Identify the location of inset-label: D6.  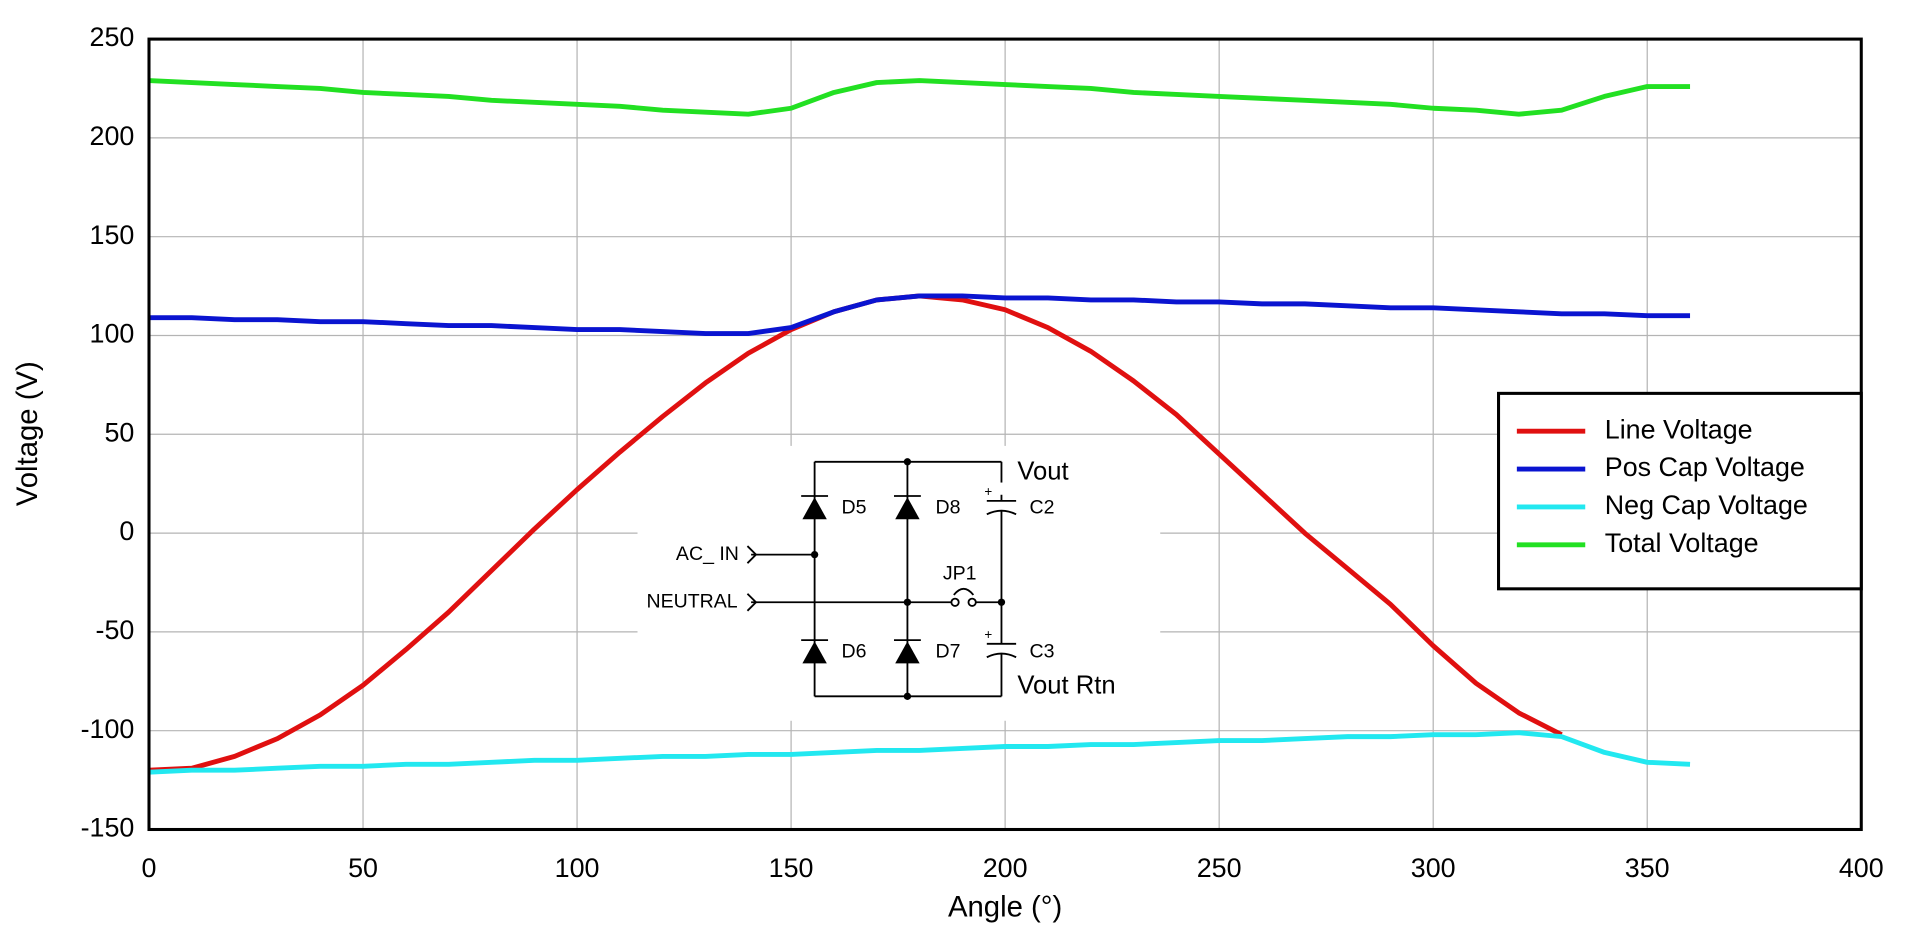
(853, 652).